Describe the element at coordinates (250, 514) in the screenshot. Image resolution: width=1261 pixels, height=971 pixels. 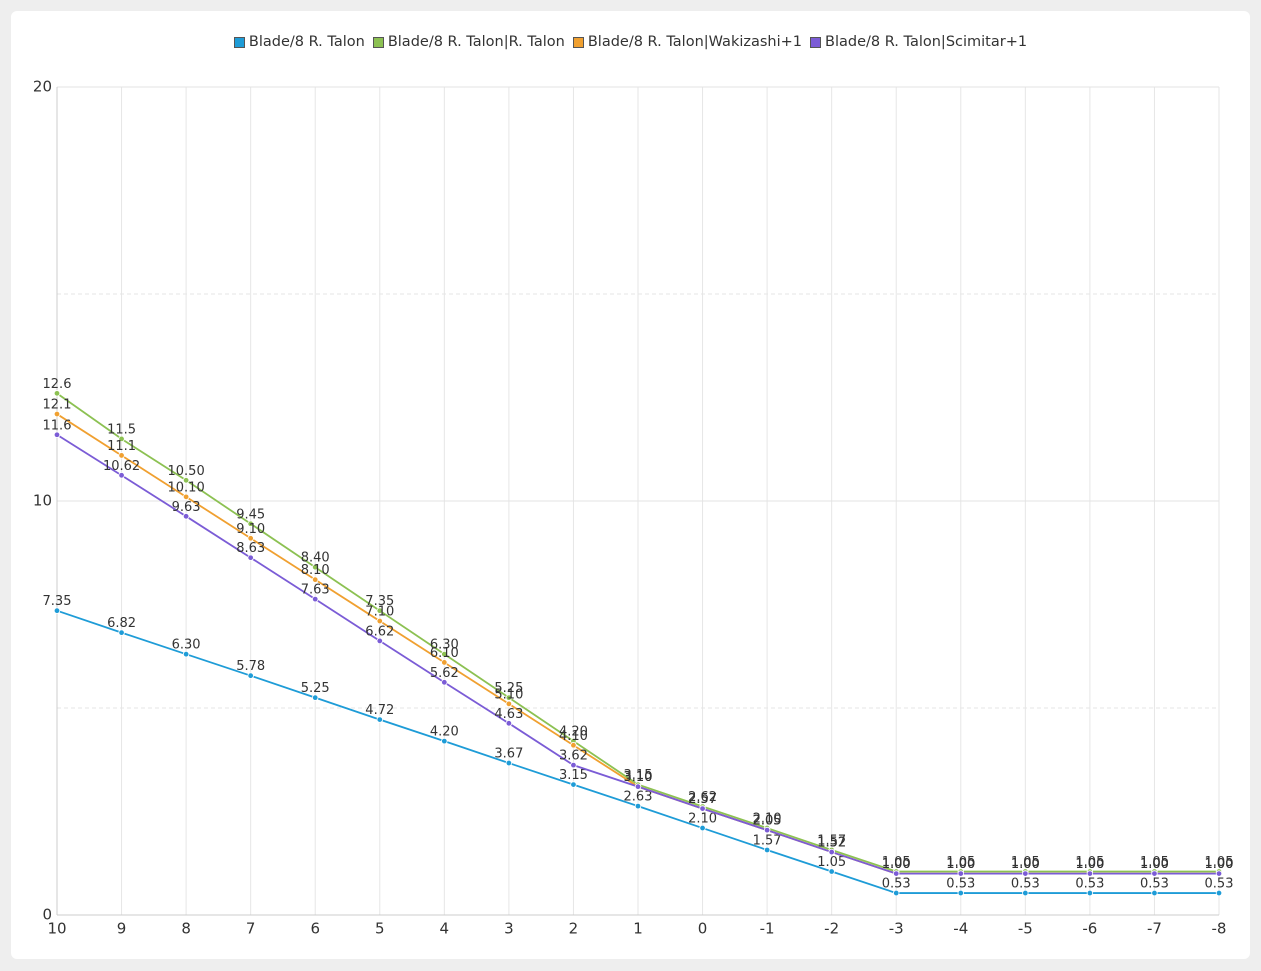
I see `data-label: 9.45` at that location.